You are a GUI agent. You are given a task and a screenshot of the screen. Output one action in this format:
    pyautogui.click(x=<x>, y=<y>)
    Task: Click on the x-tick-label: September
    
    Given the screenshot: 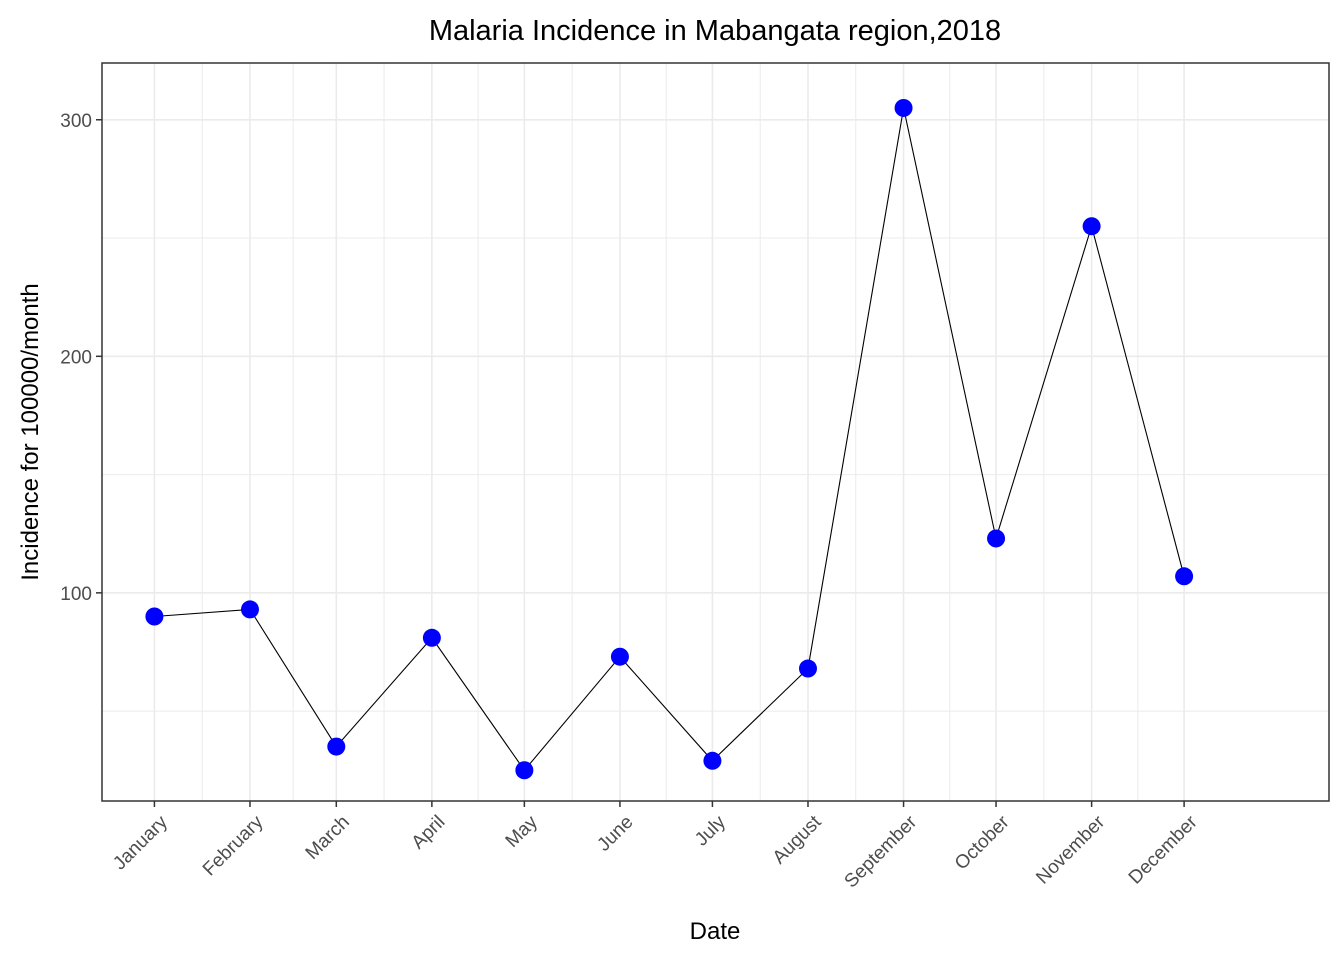 What is the action you would take?
    pyautogui.click(x=881, y=851)
    